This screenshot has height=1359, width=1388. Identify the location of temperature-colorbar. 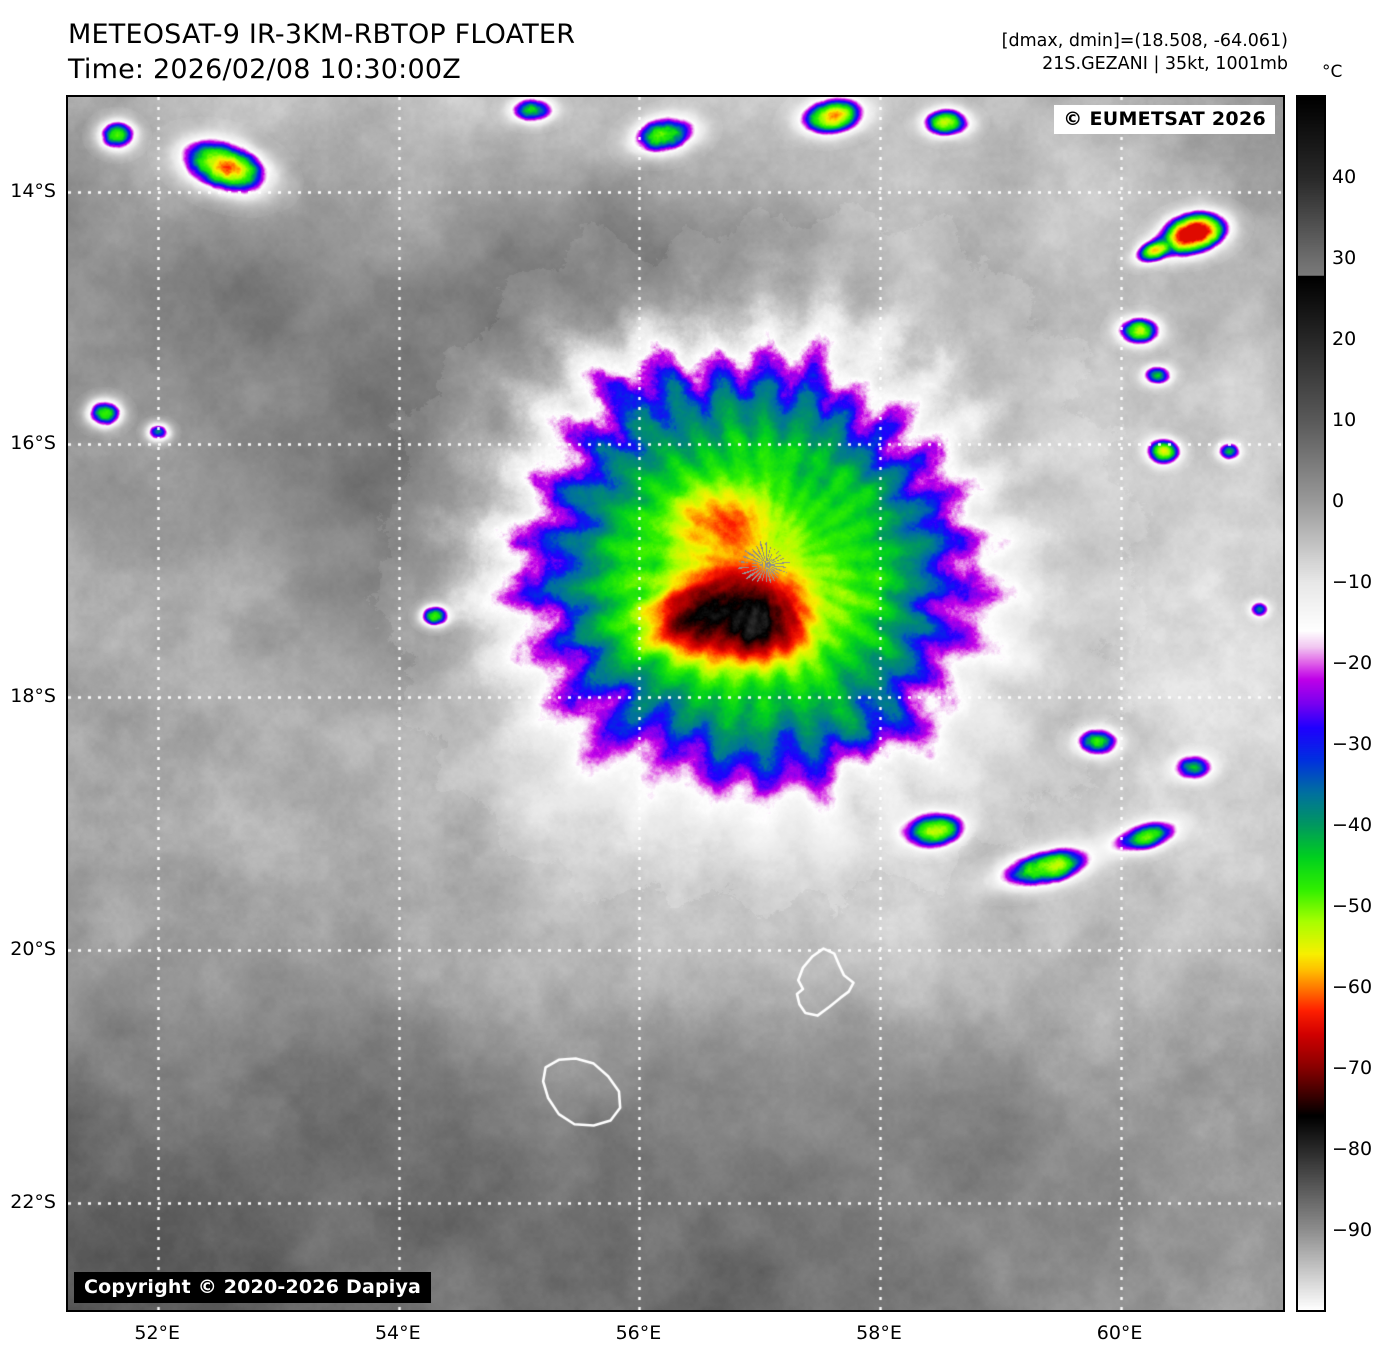
(1311, 703).